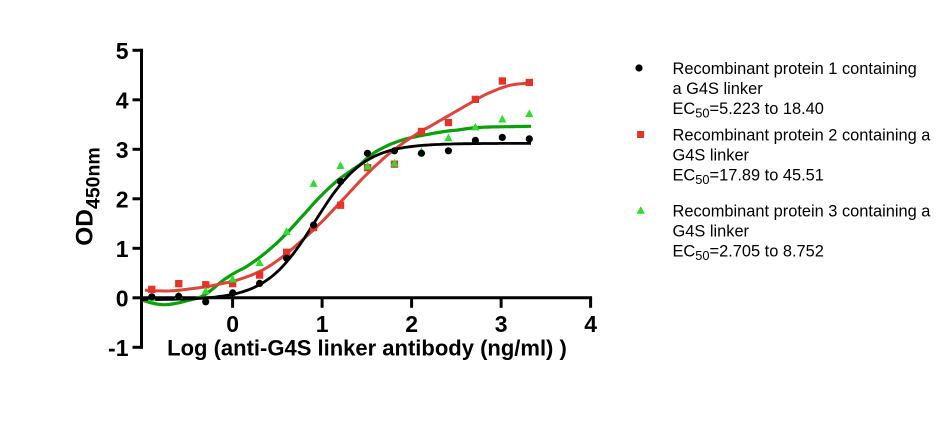 This screenshot has height=425, width=950. Describe the element at coordinates (802, 212) in the screenshot. I see `svg-text:Recombinant protein 3 containi: Recombinant protein 3 containing a` at that location.